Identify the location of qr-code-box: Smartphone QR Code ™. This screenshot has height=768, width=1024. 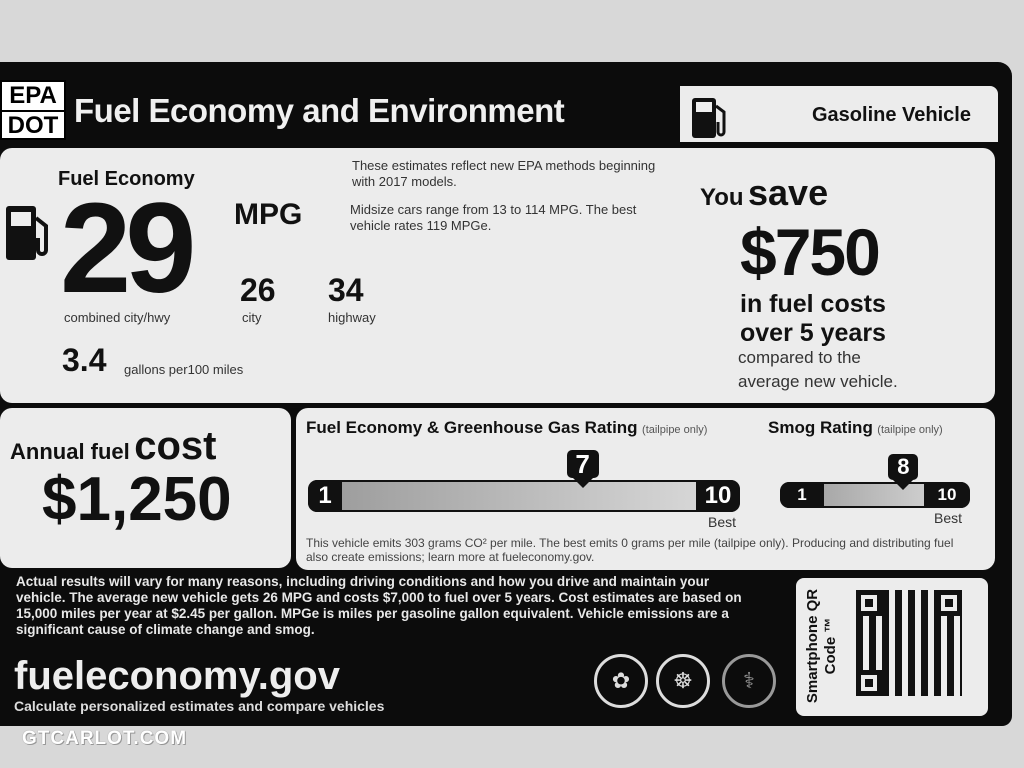
(892, 647).